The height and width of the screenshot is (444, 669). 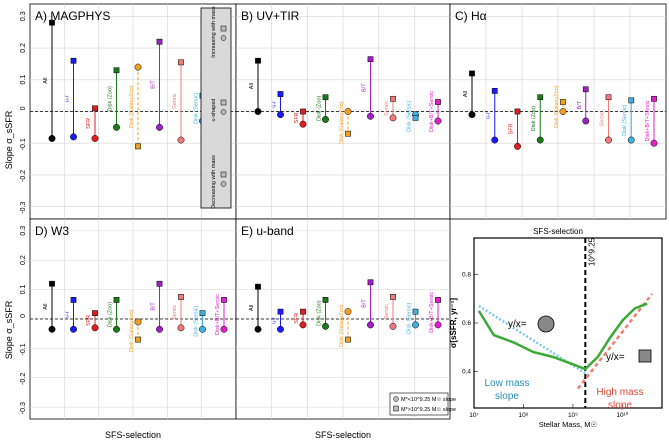 I want to click on panel-f-title: SFS-selection, so click(x=558, y=231).